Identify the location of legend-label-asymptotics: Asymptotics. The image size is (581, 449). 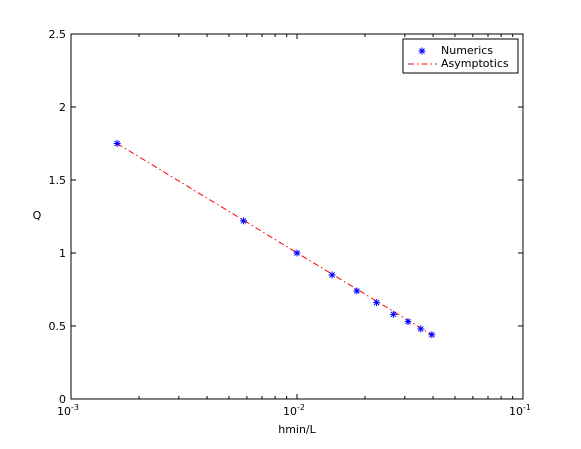
(475, 63).